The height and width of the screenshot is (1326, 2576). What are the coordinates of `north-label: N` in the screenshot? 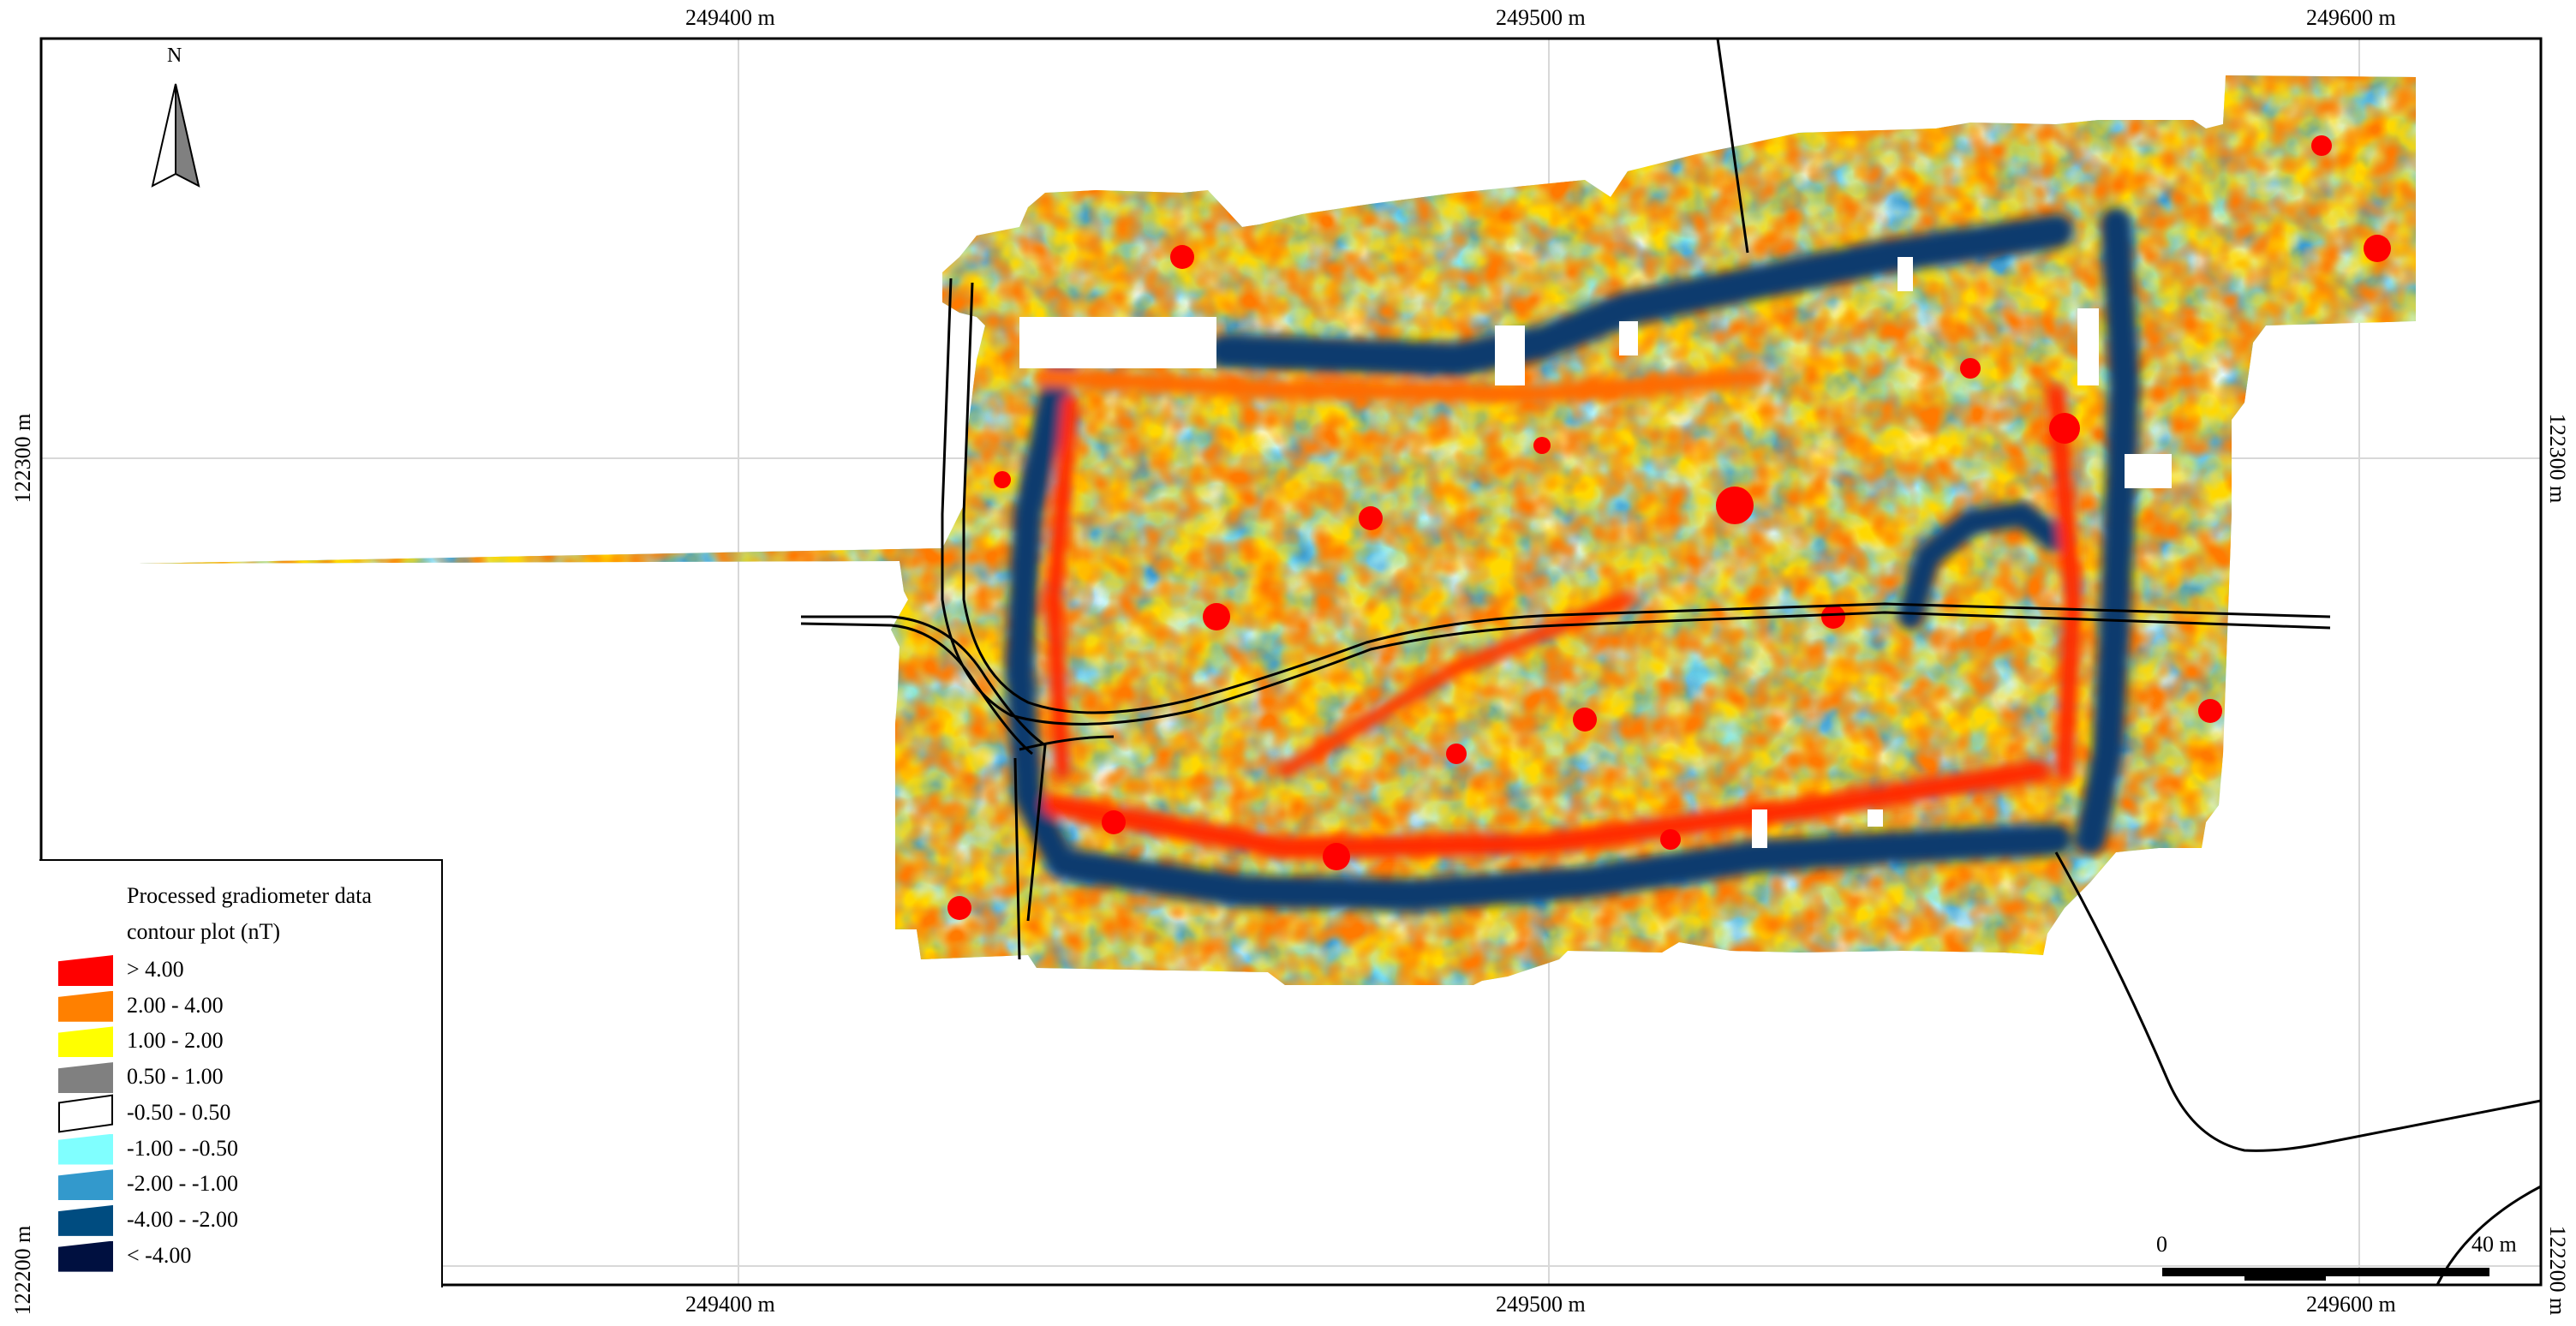 It's located at (174, 56).